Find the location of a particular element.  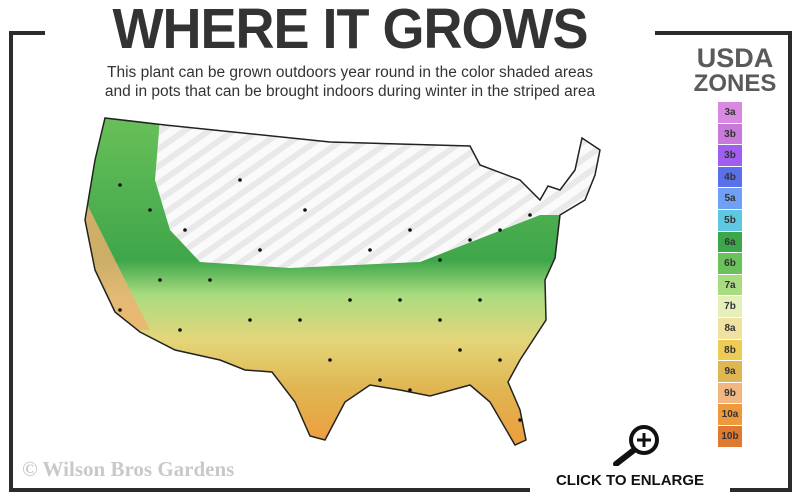

legend-title: USDA ZONES is located at coordinates (735, 70).